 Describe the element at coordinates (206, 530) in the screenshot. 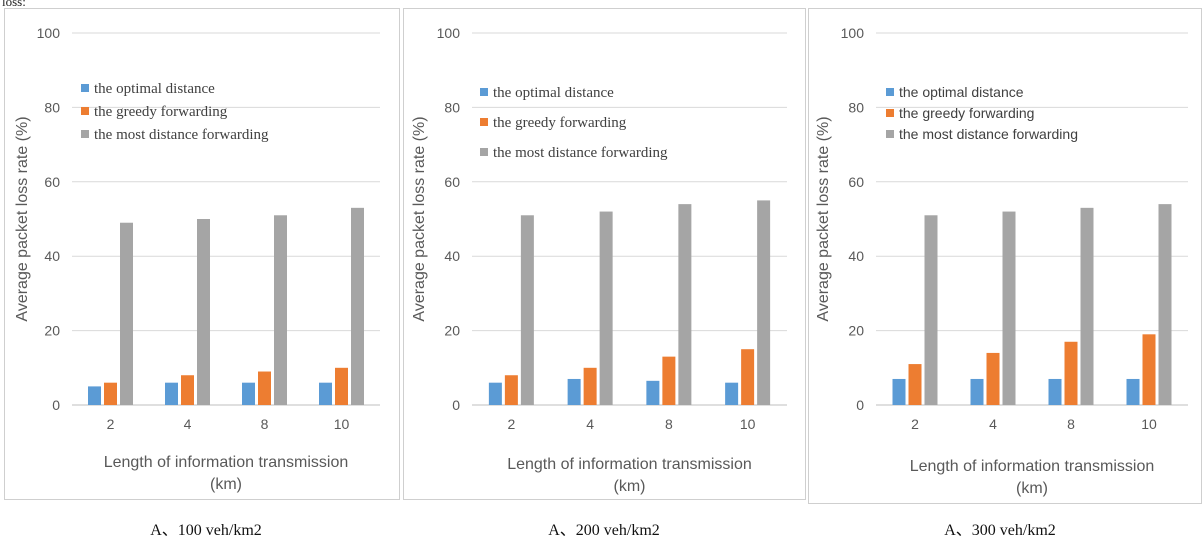

I see `caption-100: A、100 veh/km2` at that location.